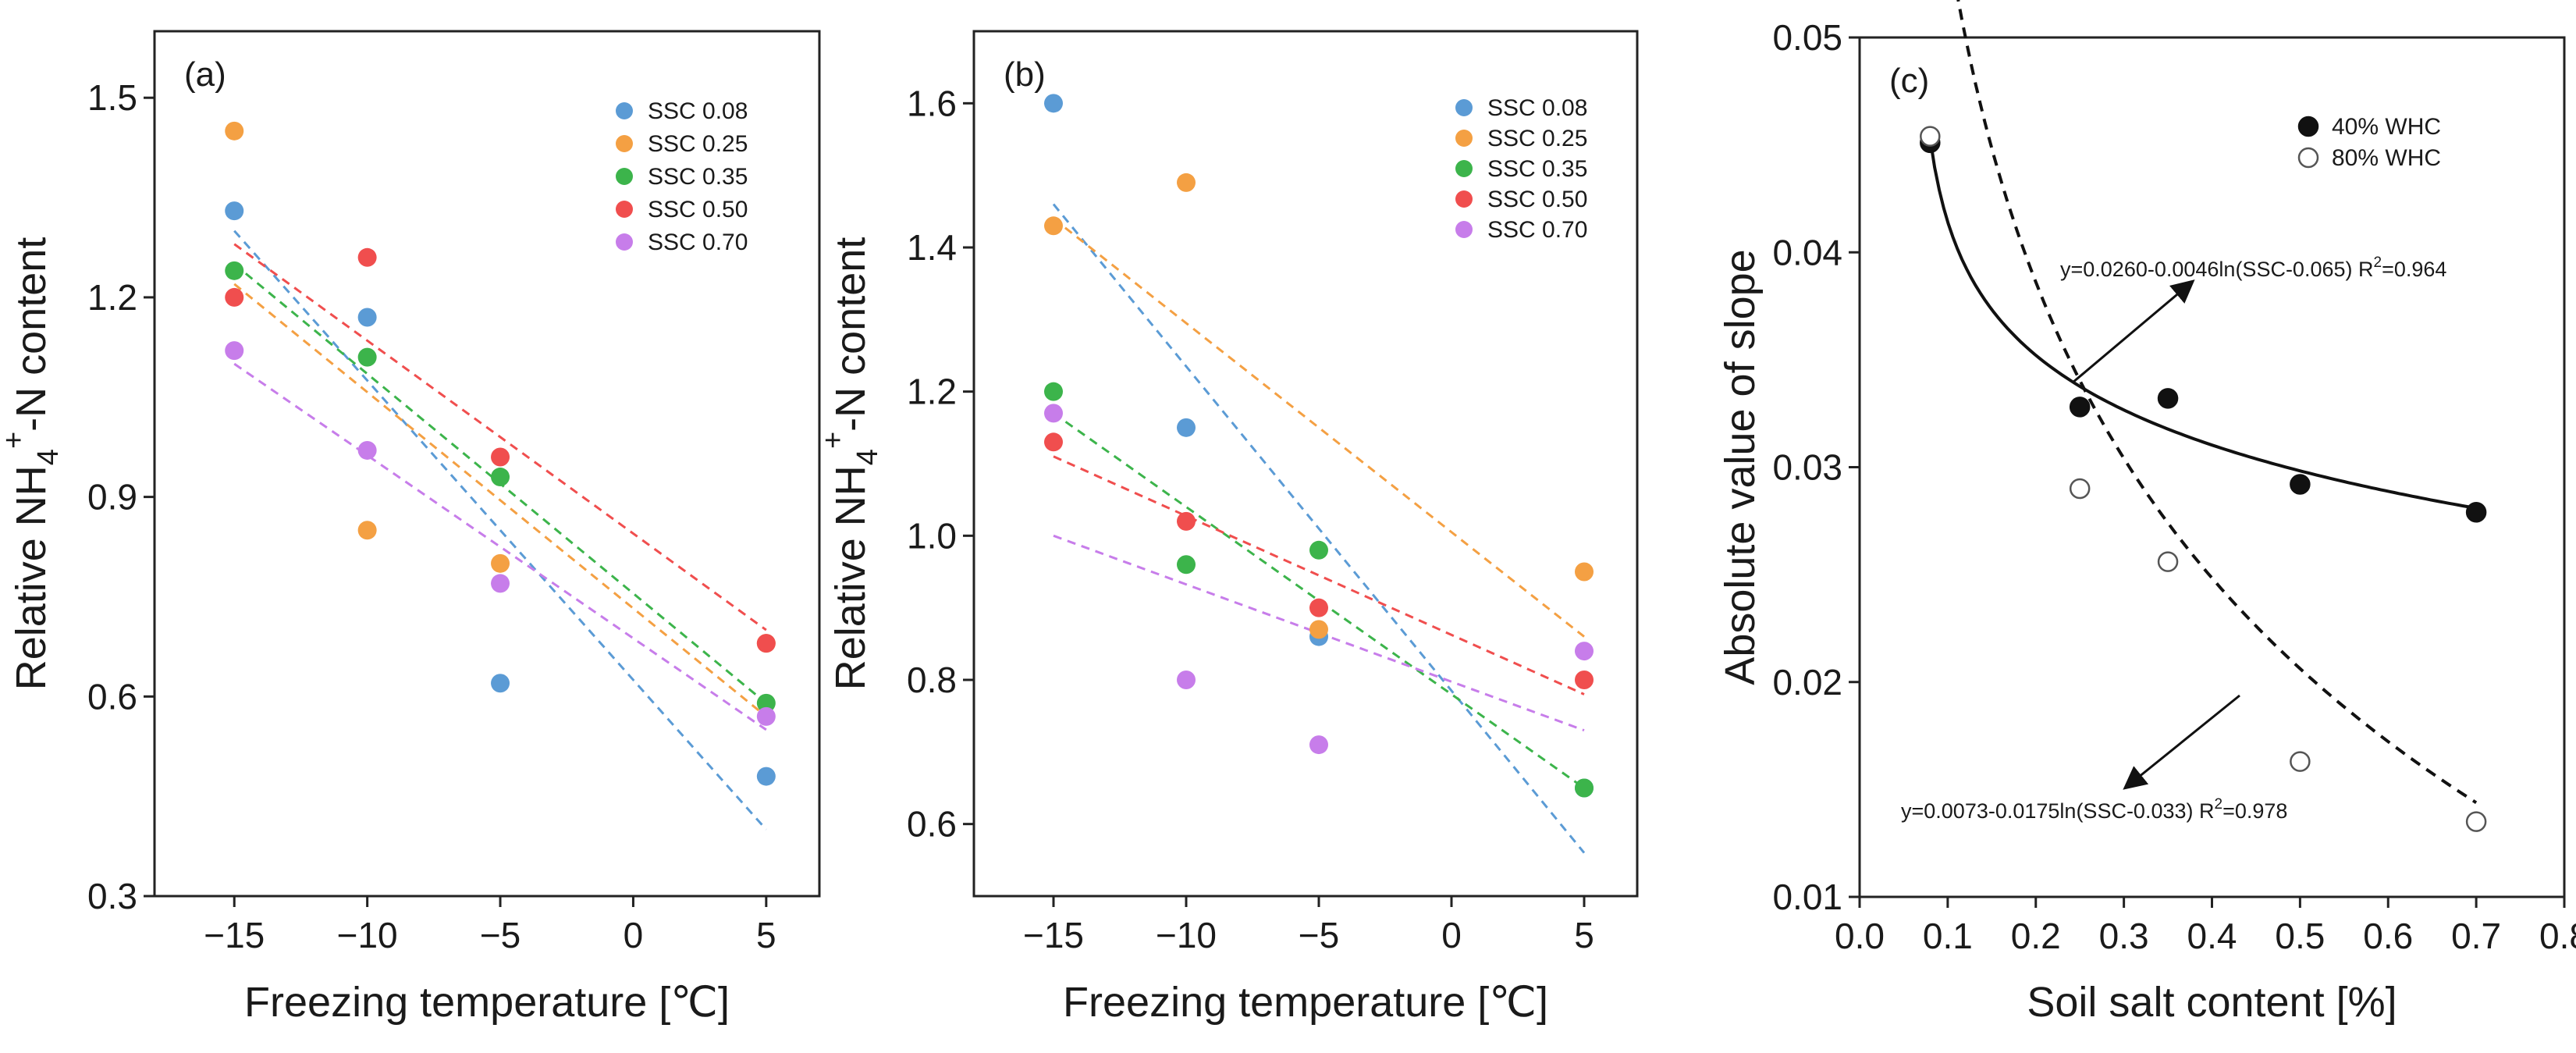  I want to click on y-tick-label: 0.6, so click(932, 825).